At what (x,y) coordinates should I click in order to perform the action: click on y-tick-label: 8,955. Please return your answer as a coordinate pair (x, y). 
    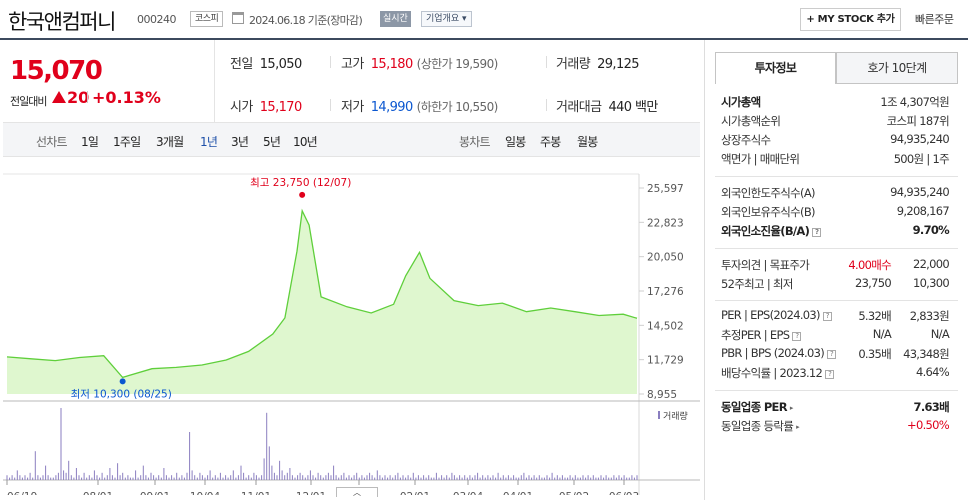
    Looking at the image, I should click on (662, 395).